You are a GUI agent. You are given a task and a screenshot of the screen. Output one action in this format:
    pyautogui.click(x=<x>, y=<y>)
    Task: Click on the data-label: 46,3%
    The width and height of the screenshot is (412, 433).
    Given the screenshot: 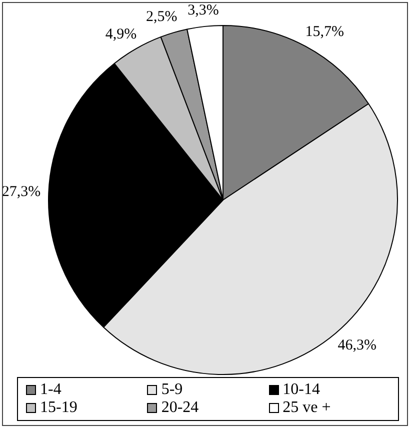 What is the action you would take?
    pyautogui.click(x=357, y=346)
    